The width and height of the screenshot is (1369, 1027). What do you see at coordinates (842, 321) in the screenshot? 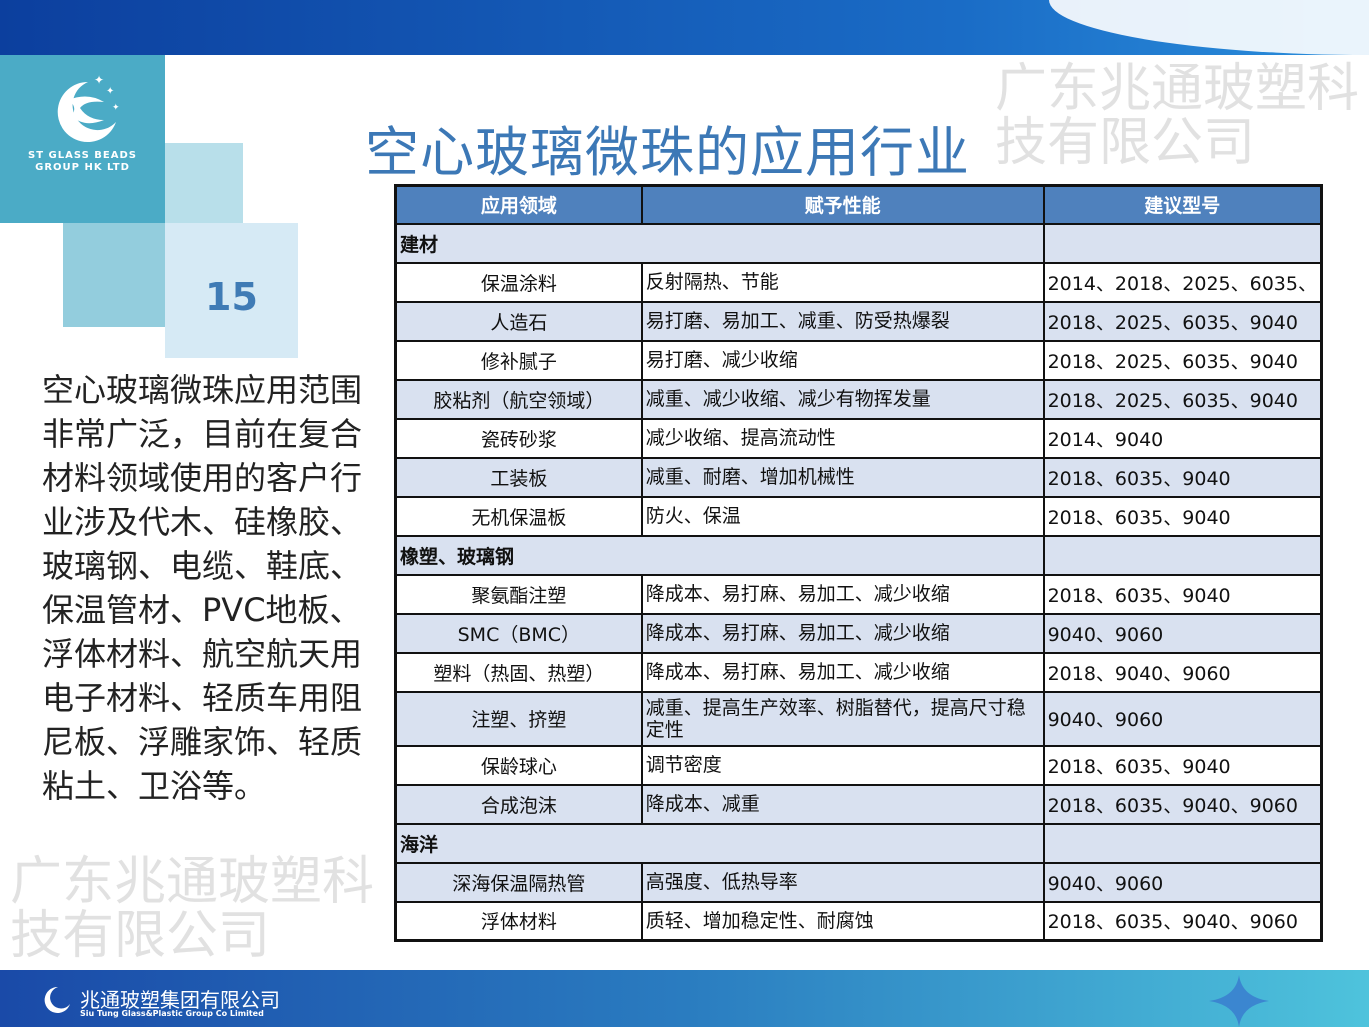
I see `performance-cell: 易打磨、易加工、减重、防受热爆裂` at bounding box center [842, 321].